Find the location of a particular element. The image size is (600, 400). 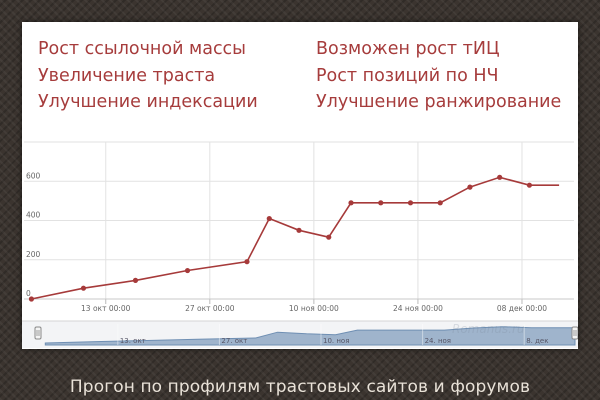

y-tick-labels: 0 200 400 600 is located at coordinates (33, 234).